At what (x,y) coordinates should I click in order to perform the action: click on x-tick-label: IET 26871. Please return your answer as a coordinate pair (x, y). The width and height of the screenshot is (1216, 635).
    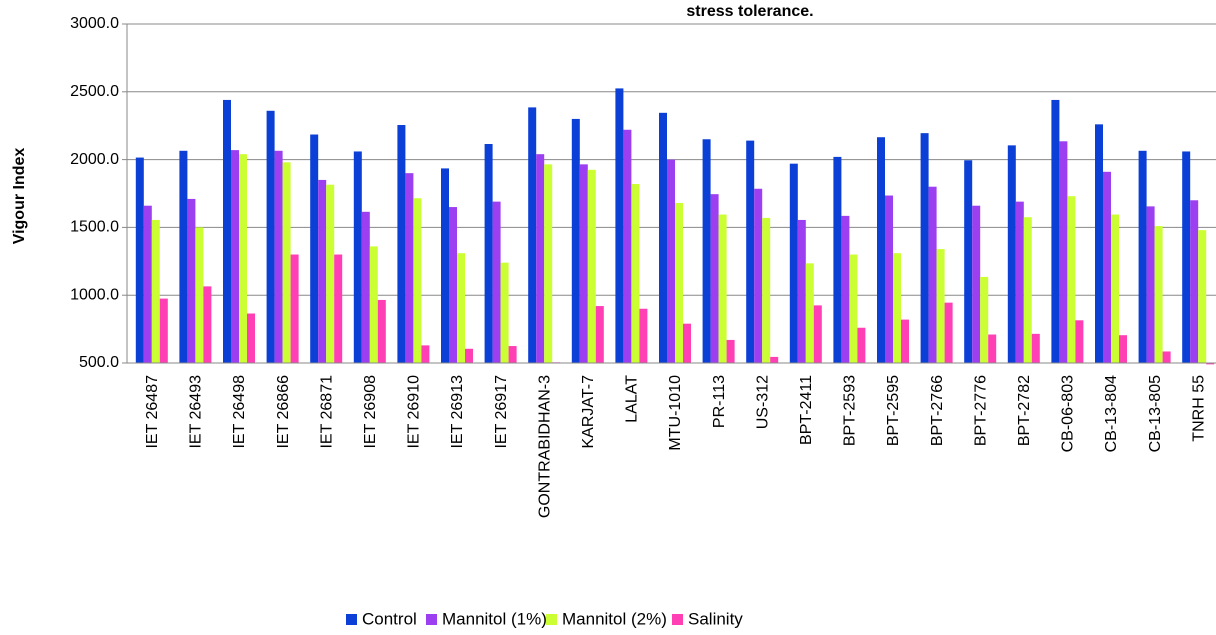
    Looking at the image, I should click on (326, 412).